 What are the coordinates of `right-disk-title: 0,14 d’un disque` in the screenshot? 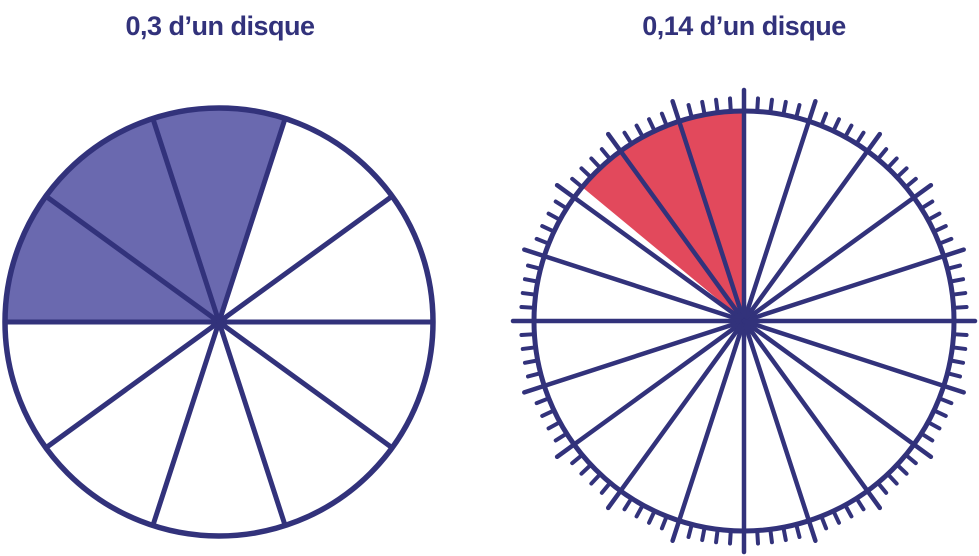 It's located at (744, 26).